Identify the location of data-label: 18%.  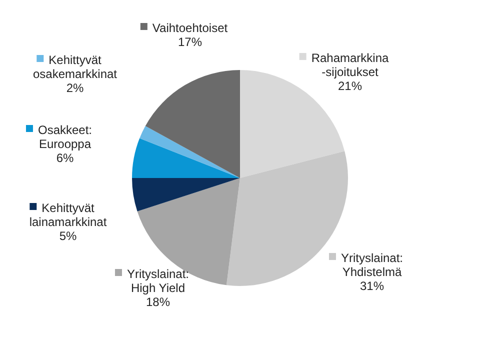
(158, 302).